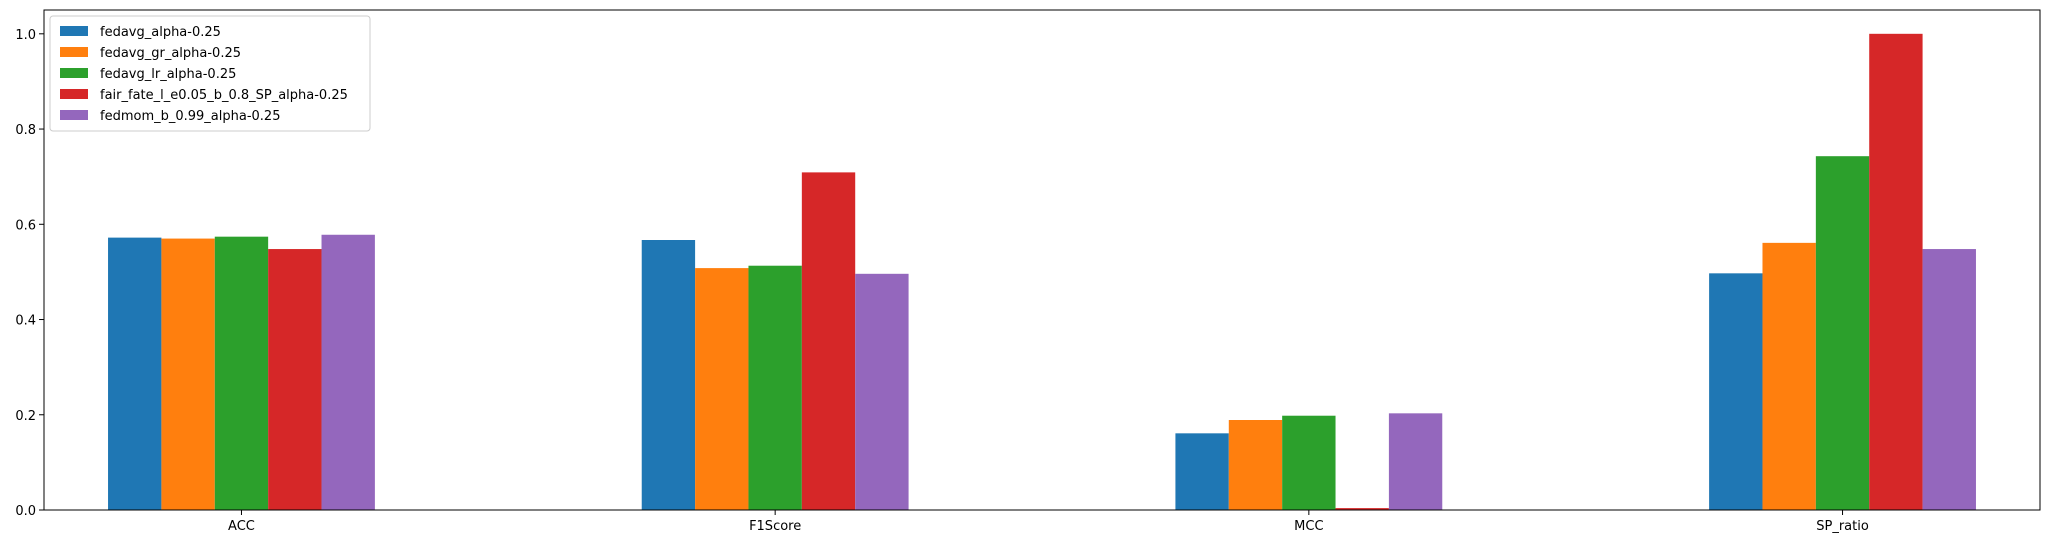 The height and width of the screenshot is (543, 2051). What do you see at coordinates (1842, 526) in the screenshot?
I see `x-tick-label: SP_ratio` at bounding box center [1842, 526].